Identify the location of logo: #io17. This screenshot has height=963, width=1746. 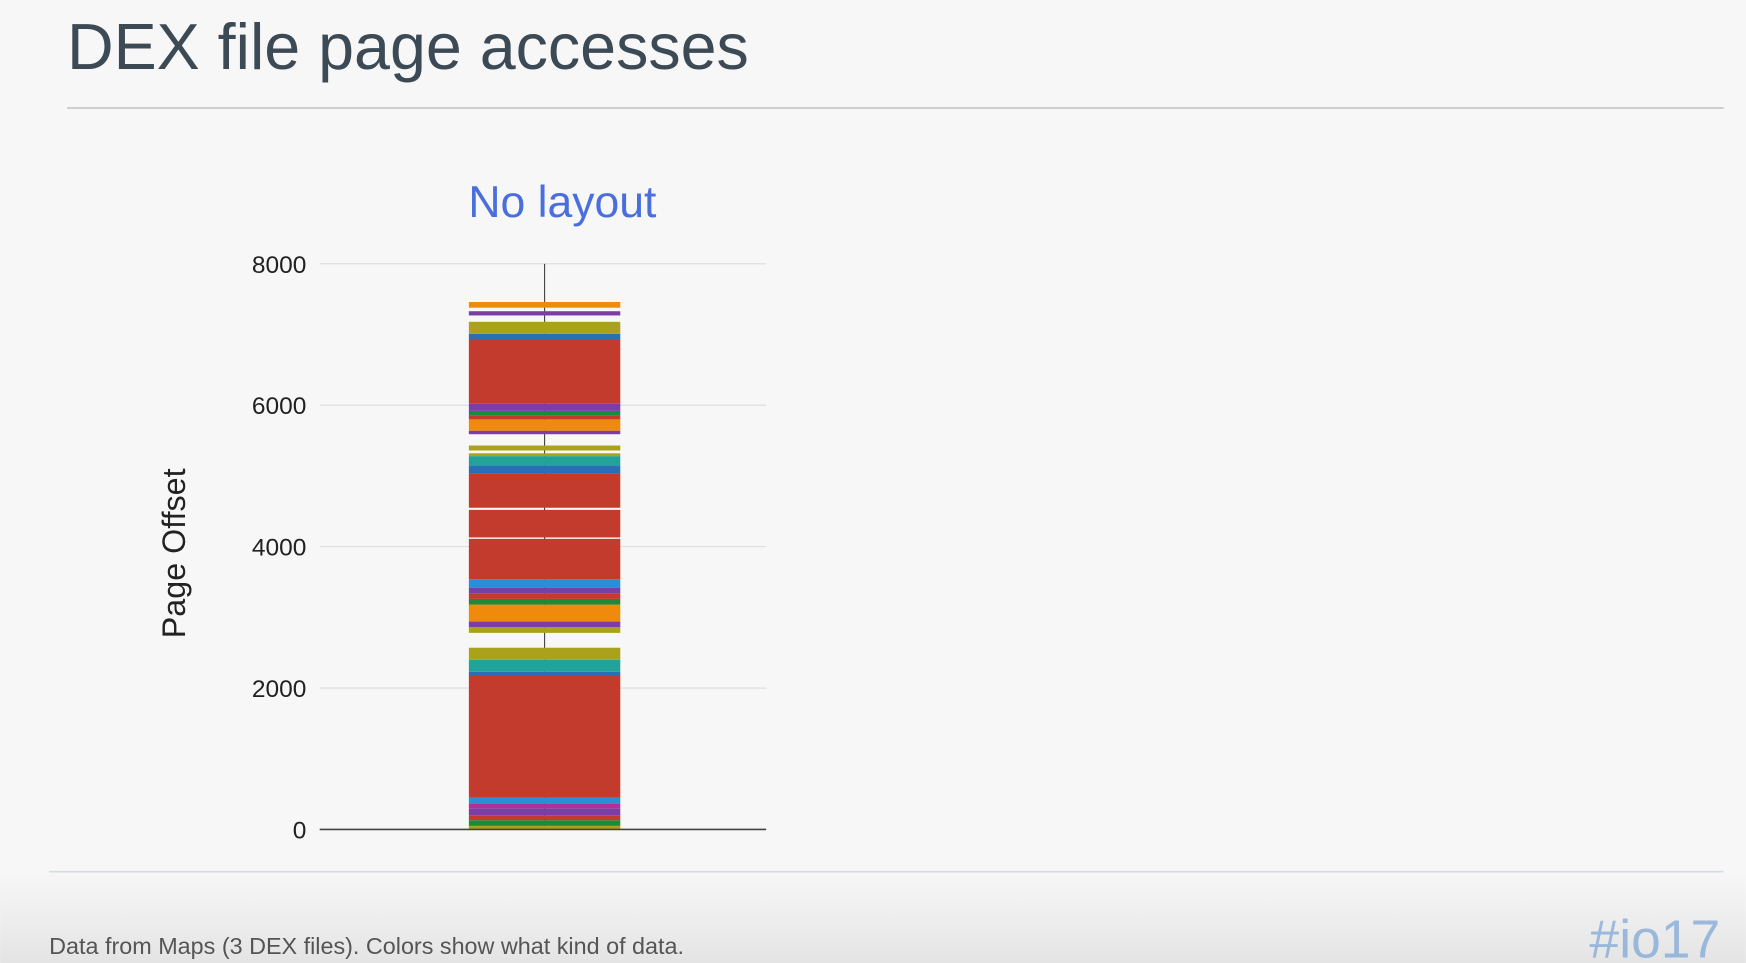
(1654, 936).